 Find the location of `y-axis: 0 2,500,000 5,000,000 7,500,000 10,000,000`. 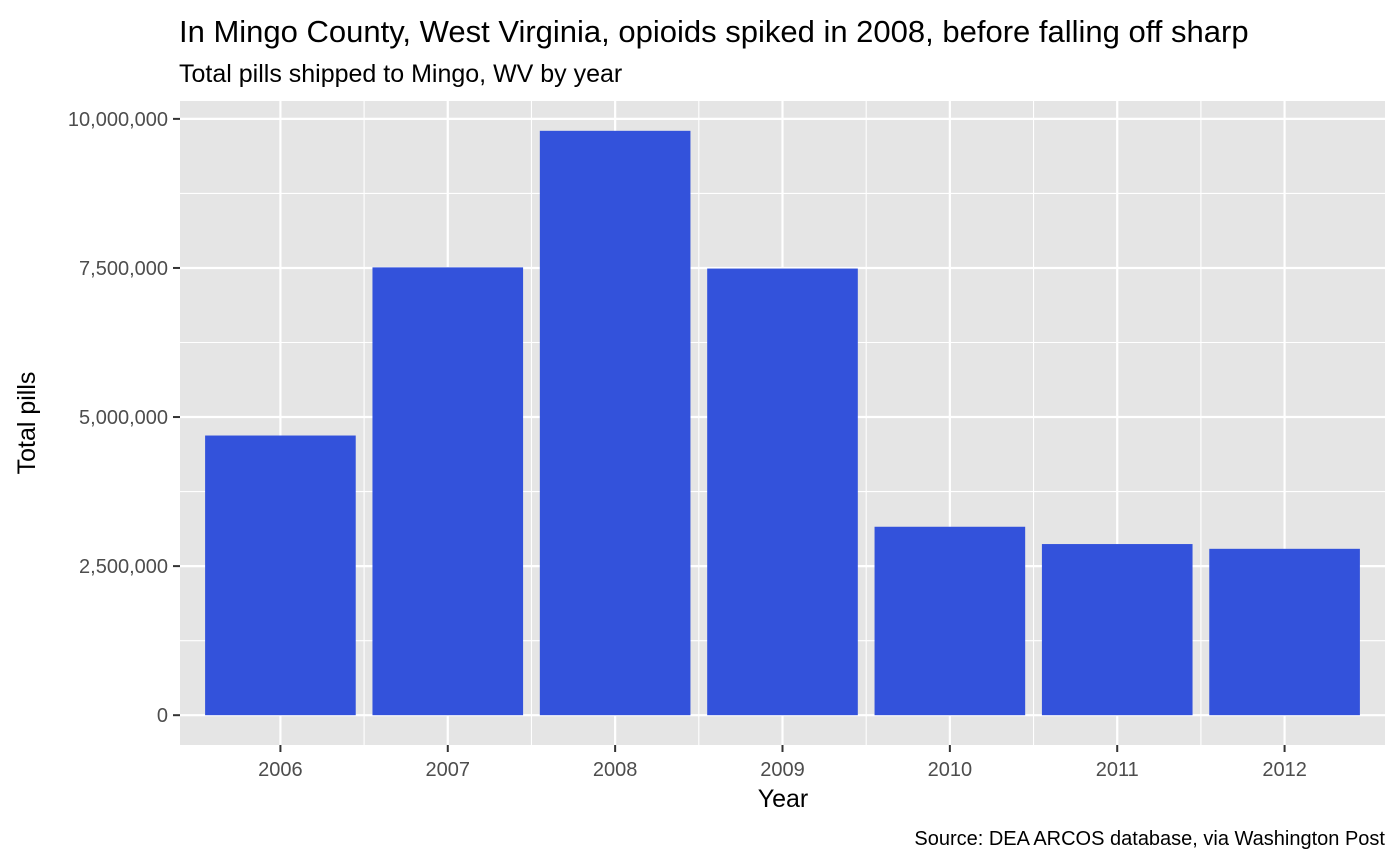

y-axis: 0 2,500,000 5,000,000 7,500,000 10,000,000 is located at coordinates (124, 418).